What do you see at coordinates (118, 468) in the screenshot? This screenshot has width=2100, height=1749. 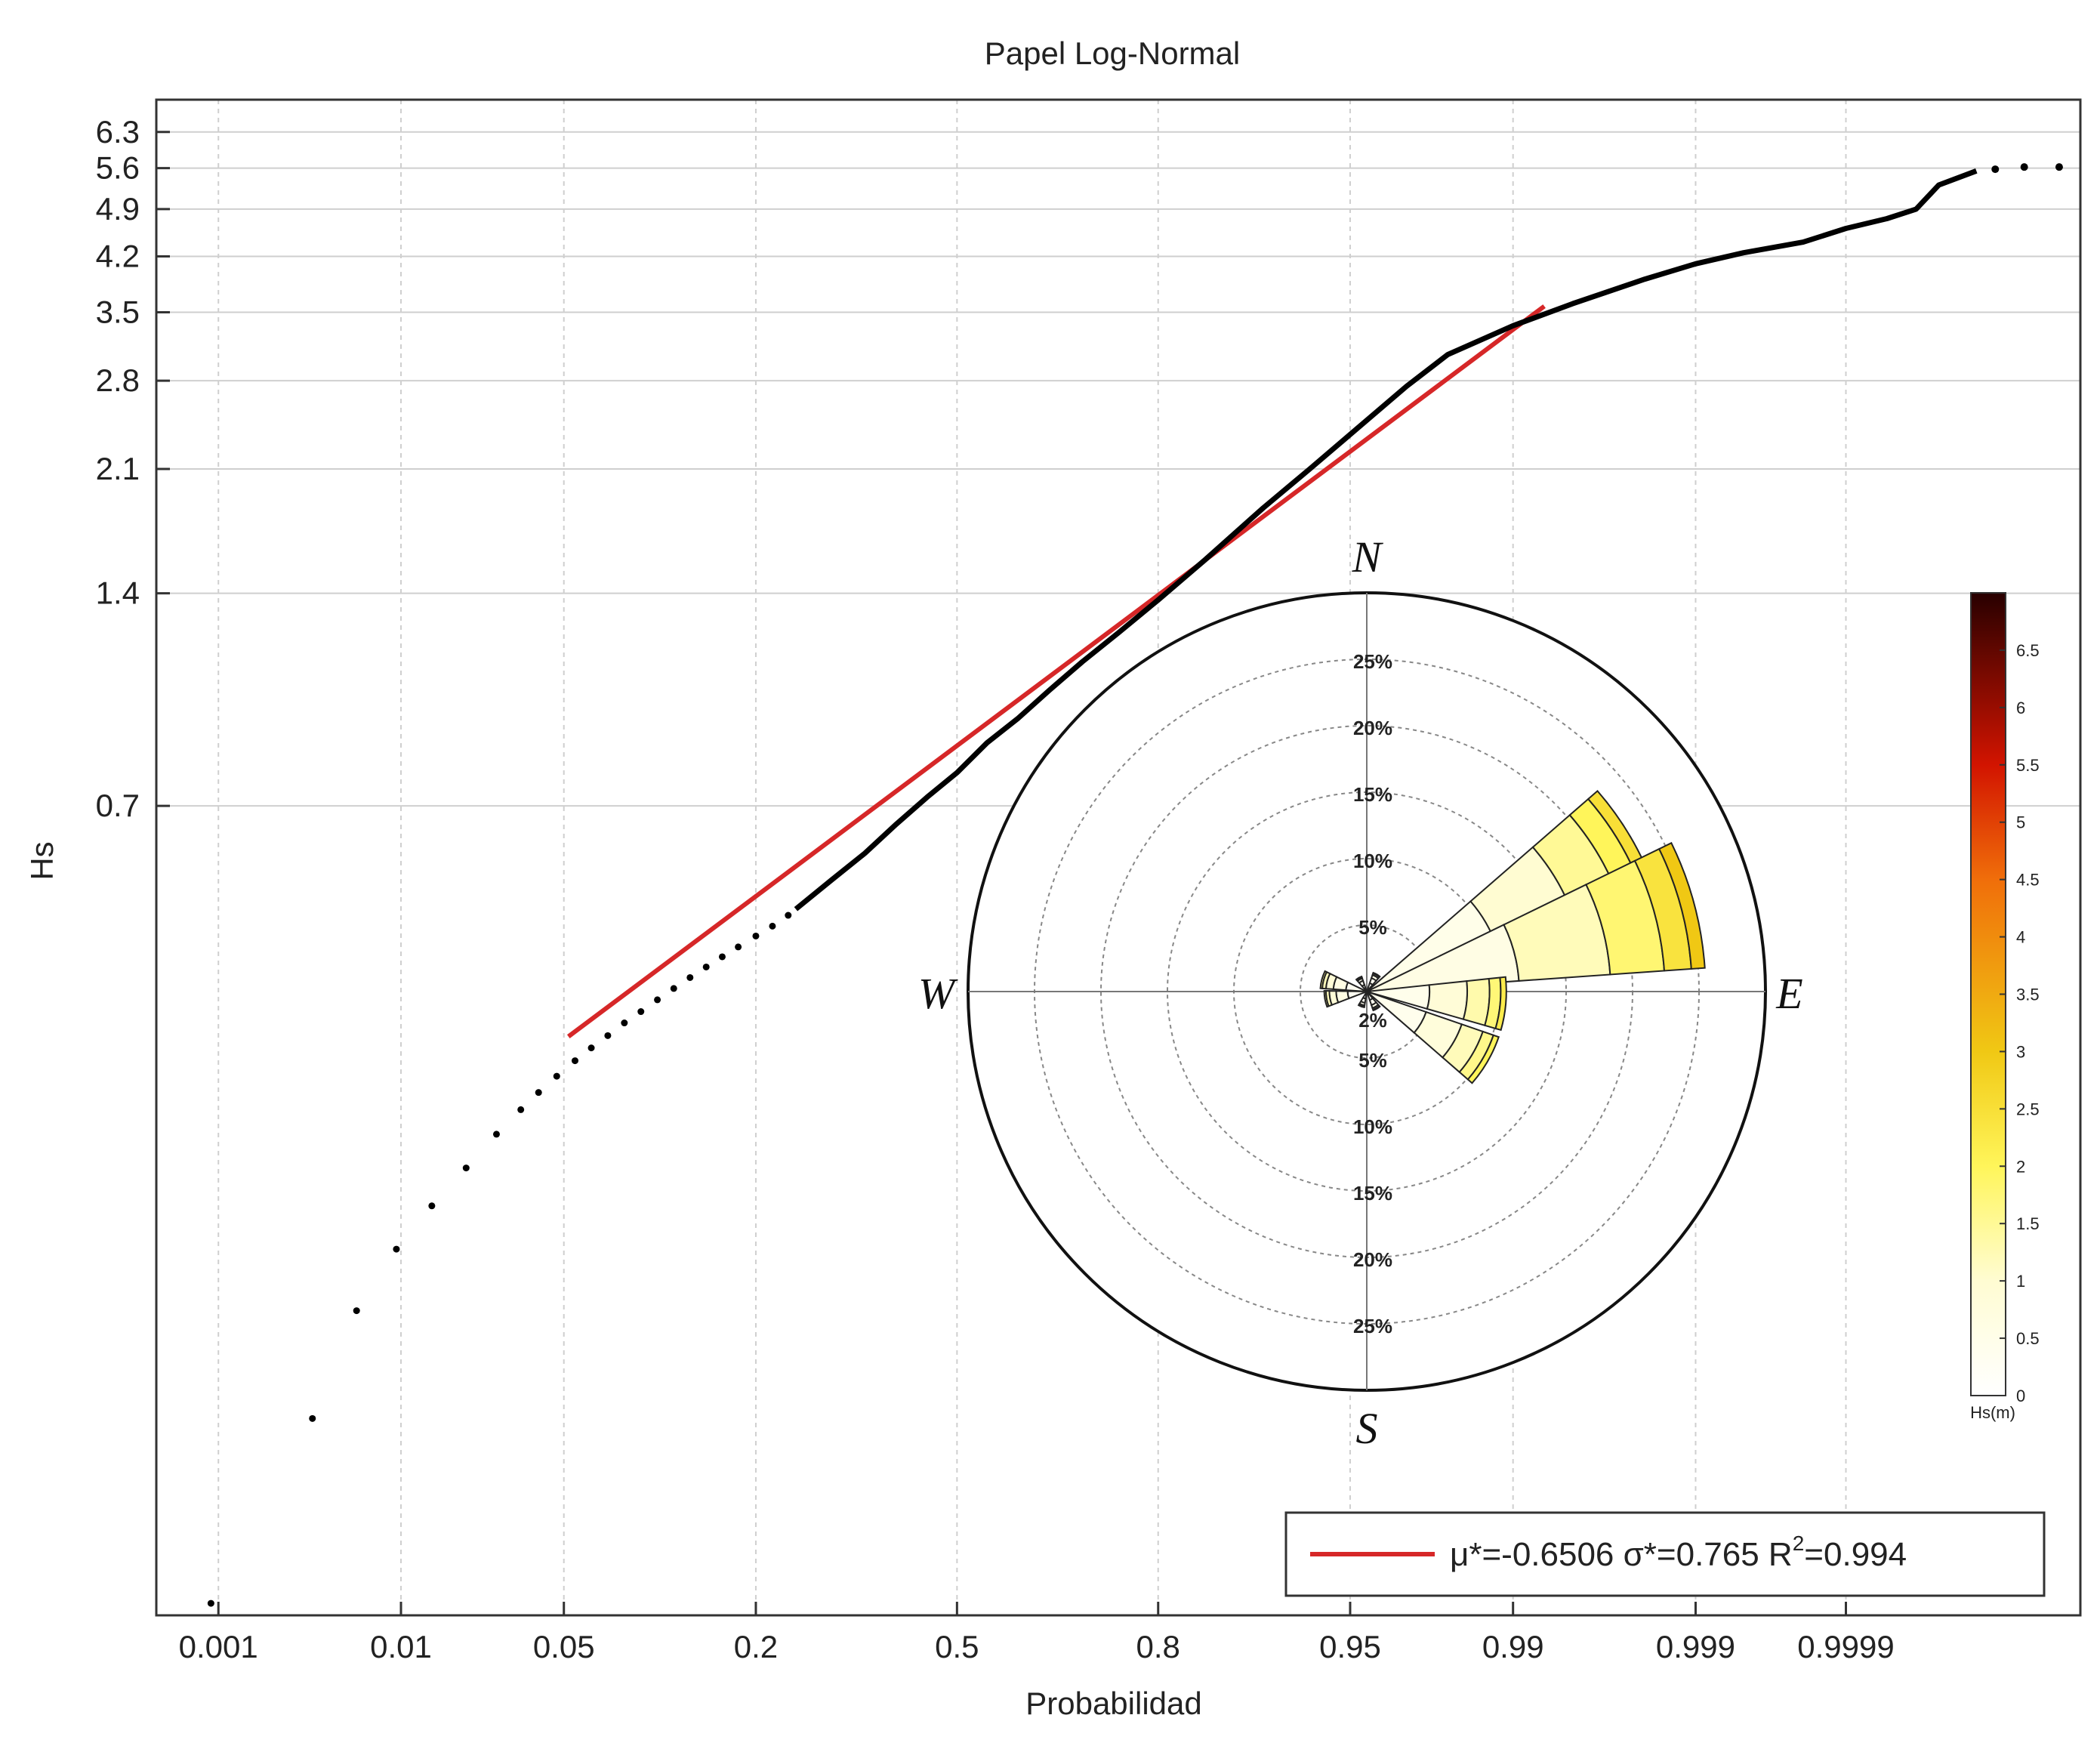 I see `y-tick-label: 2.1` at bounding box center [118, 468].